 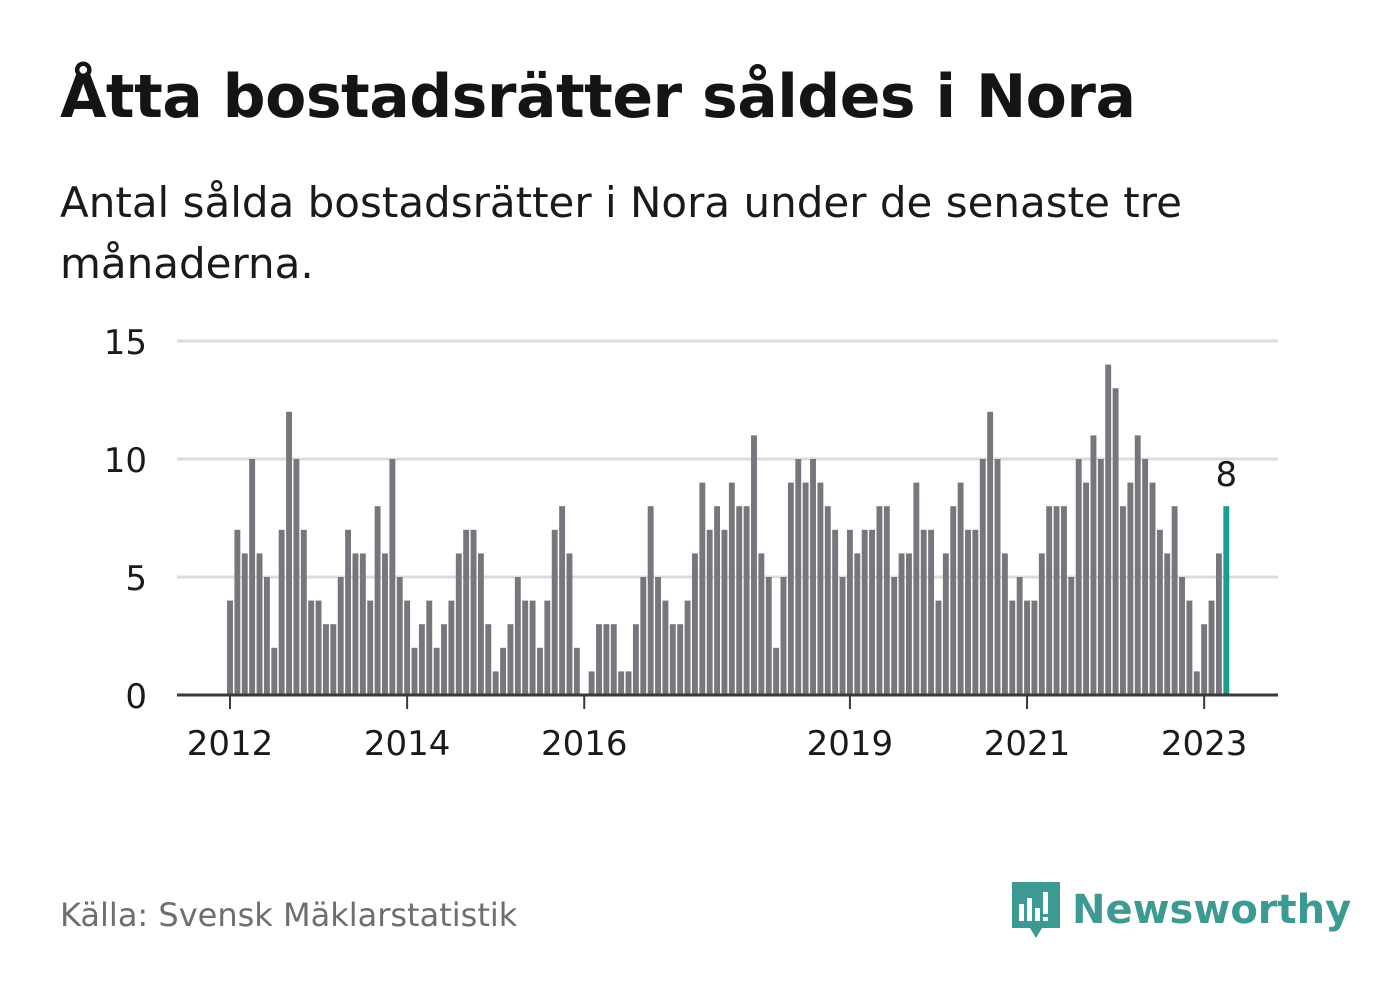 What do you see at coordinates (136, 579) in the screenshot?
I see `y-tick-label: 5` at bounding box center [136, 579].